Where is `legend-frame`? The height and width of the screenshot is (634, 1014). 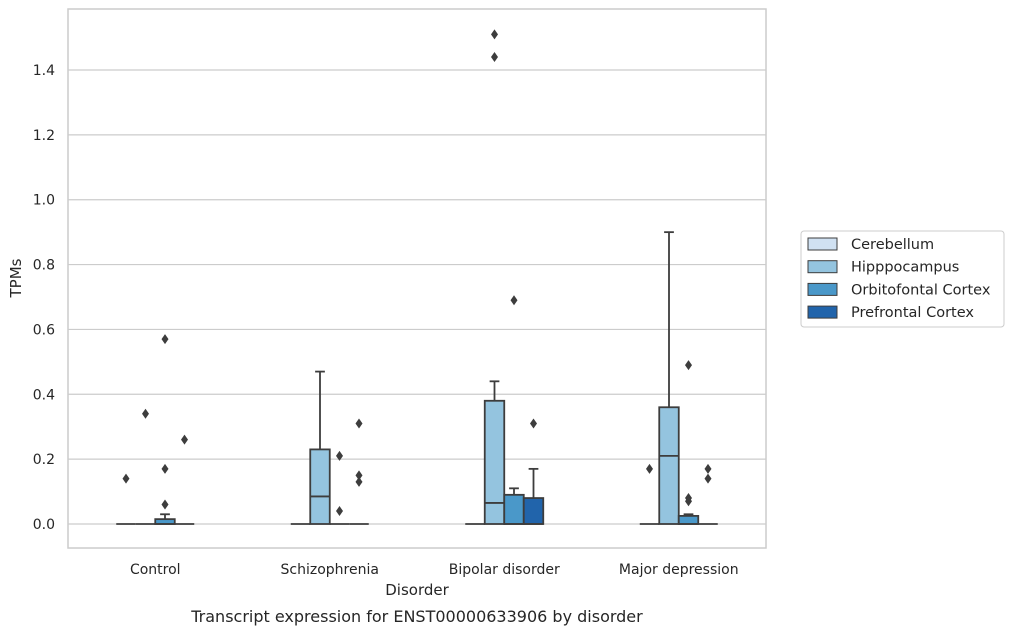 legend-frame is located at coordinates (902, 279).